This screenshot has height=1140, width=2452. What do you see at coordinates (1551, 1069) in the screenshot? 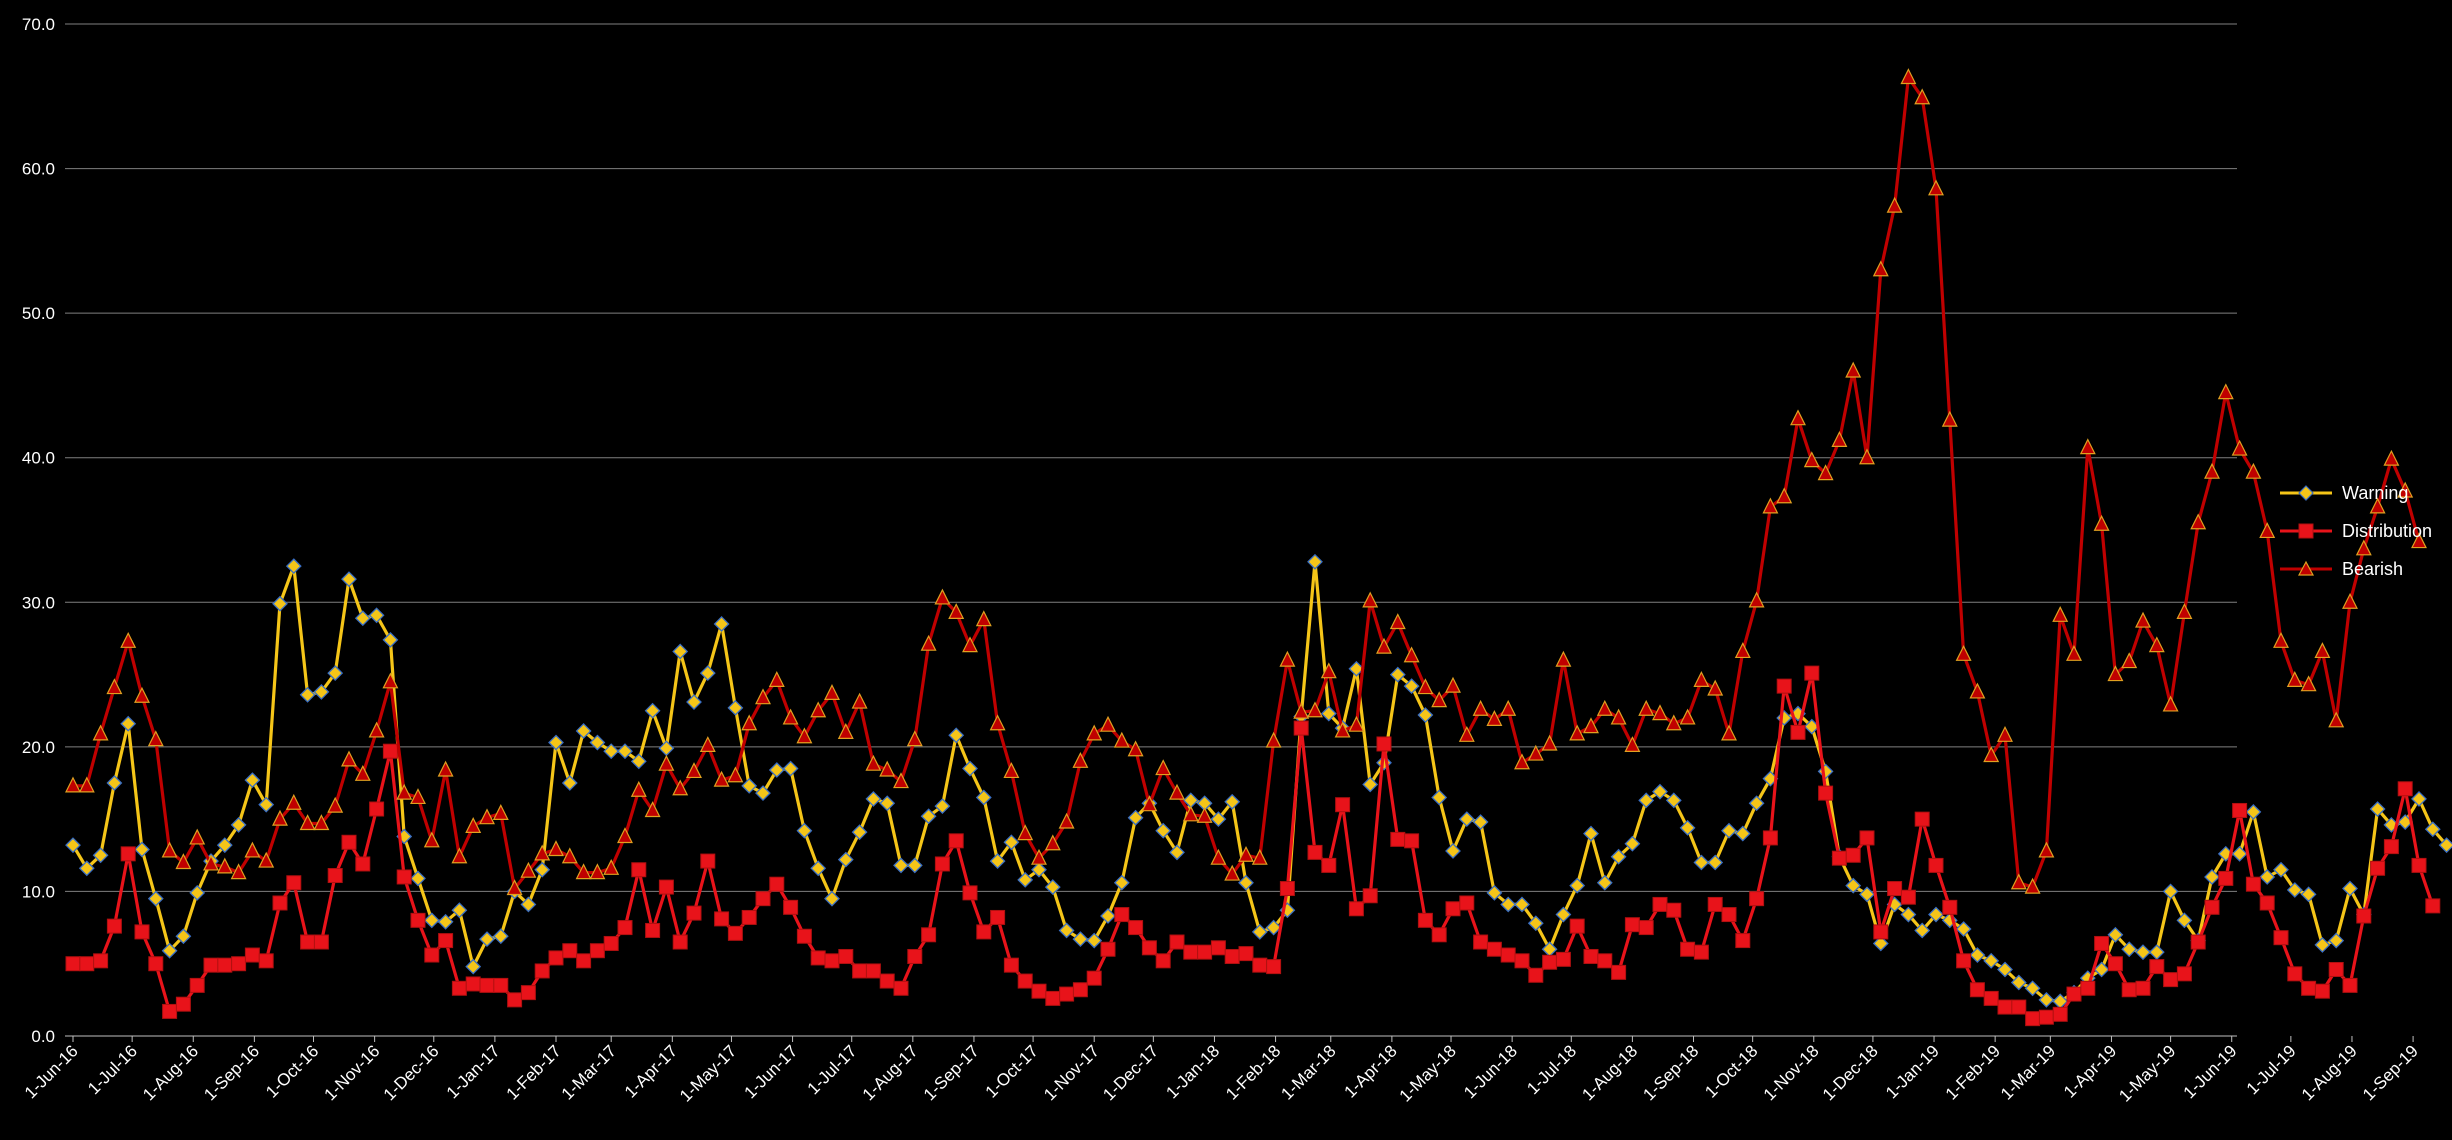
I see `x-tick-label: 1-Jul-18` at bounding box center [1551, 1069].